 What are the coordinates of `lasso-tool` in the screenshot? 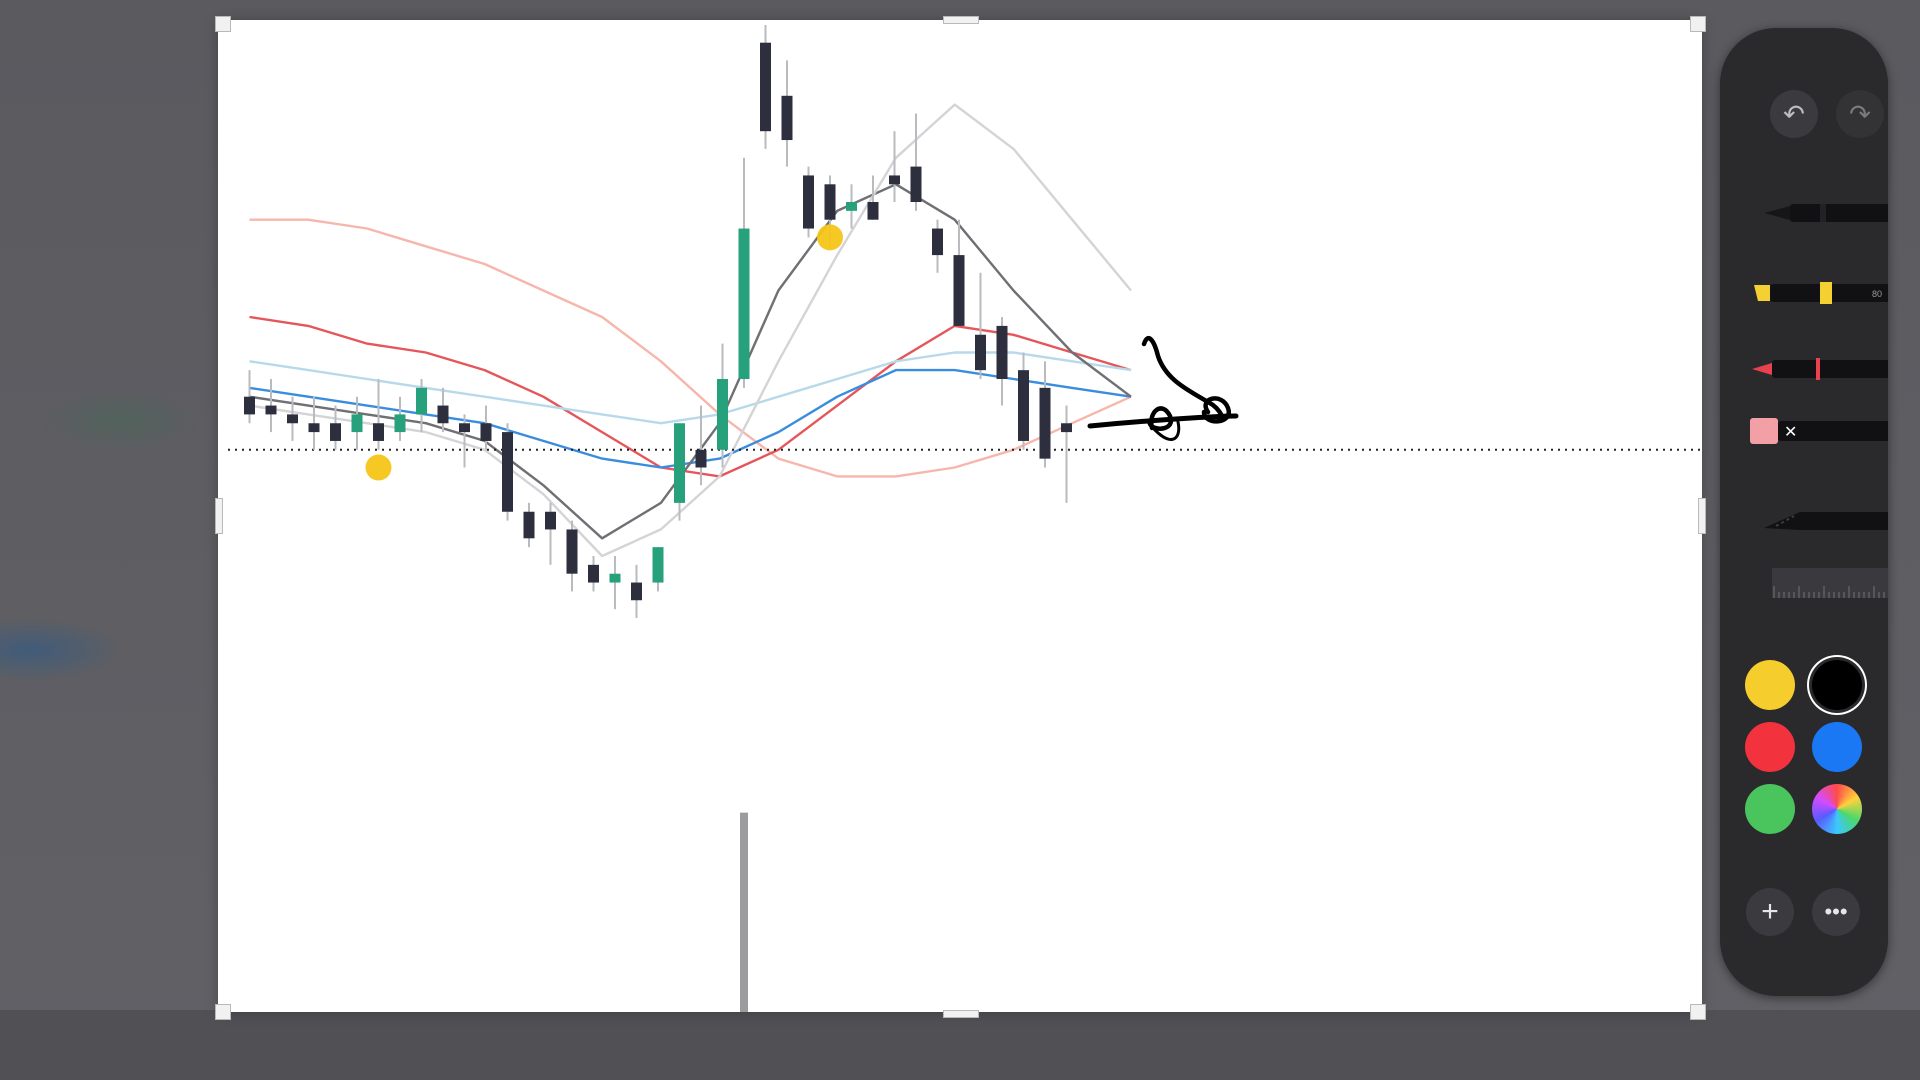 It's located at (1819, 521).